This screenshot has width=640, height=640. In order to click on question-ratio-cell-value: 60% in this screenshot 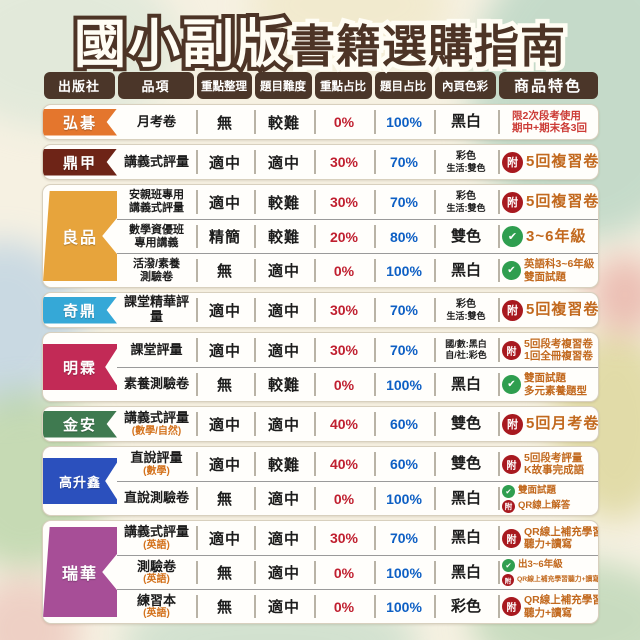, I will do `click(404, 424)`.